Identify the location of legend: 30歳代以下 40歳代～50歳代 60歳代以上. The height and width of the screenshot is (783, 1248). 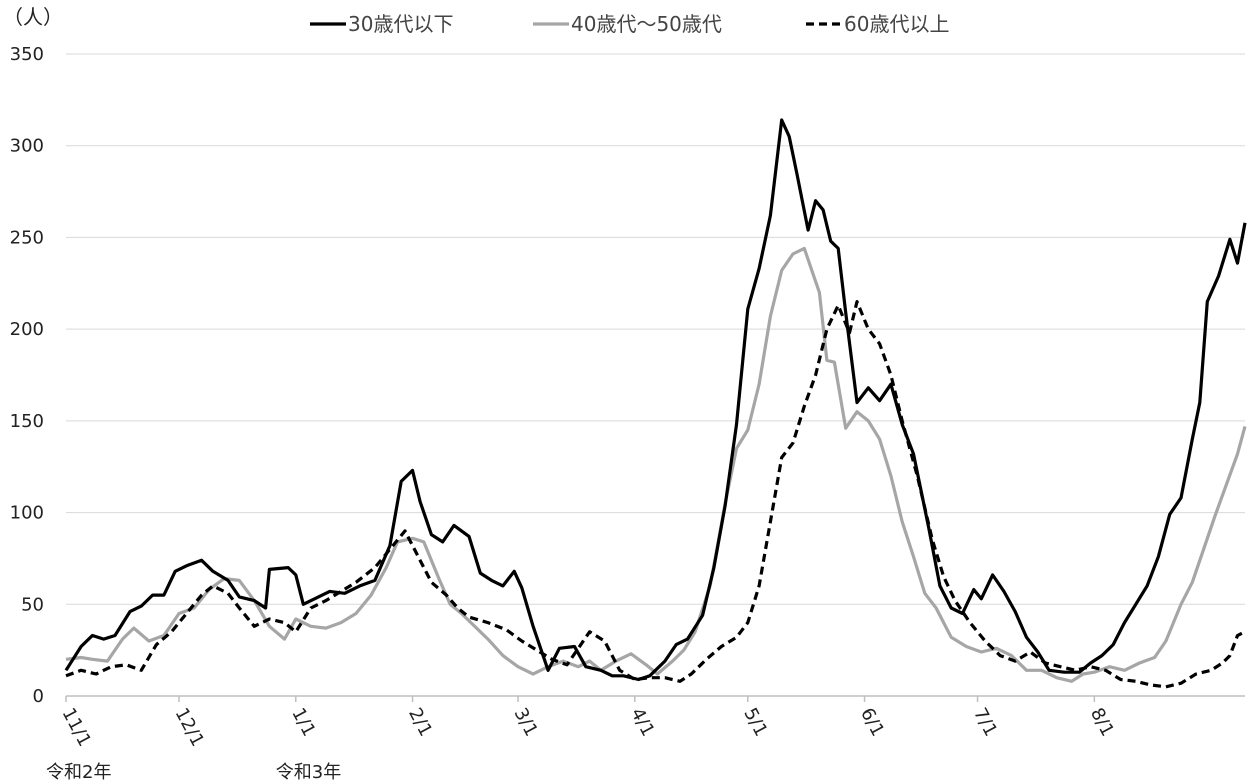
(629, 24).